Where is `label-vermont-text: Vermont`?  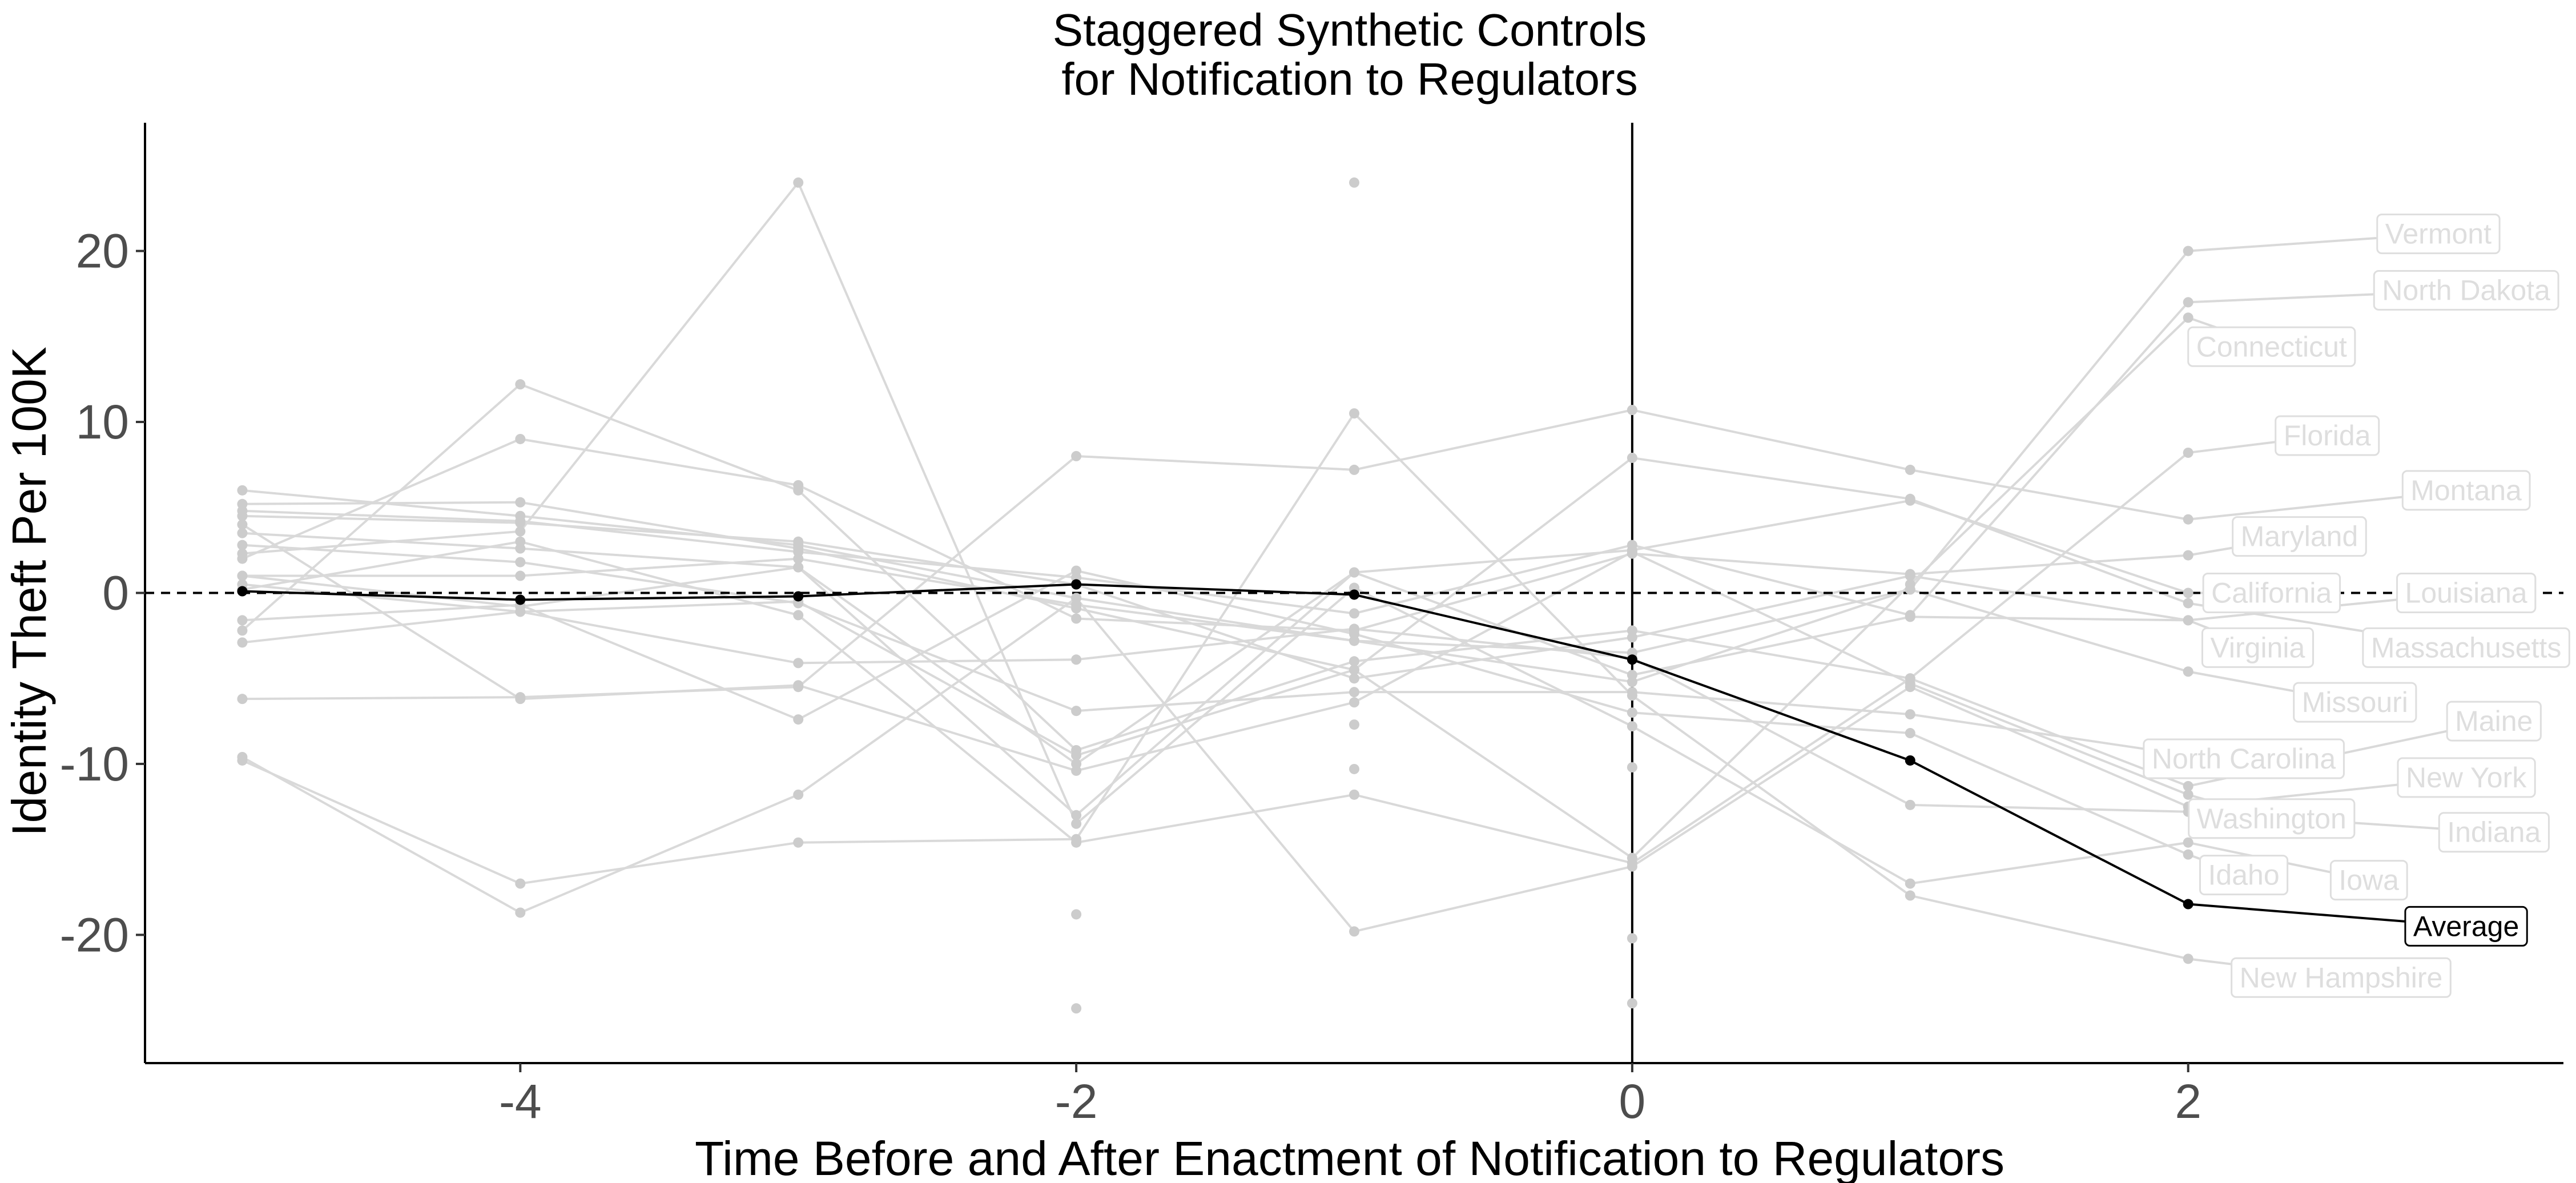
label-vermont-text: Vermont is located at coordinates (2438, 234).